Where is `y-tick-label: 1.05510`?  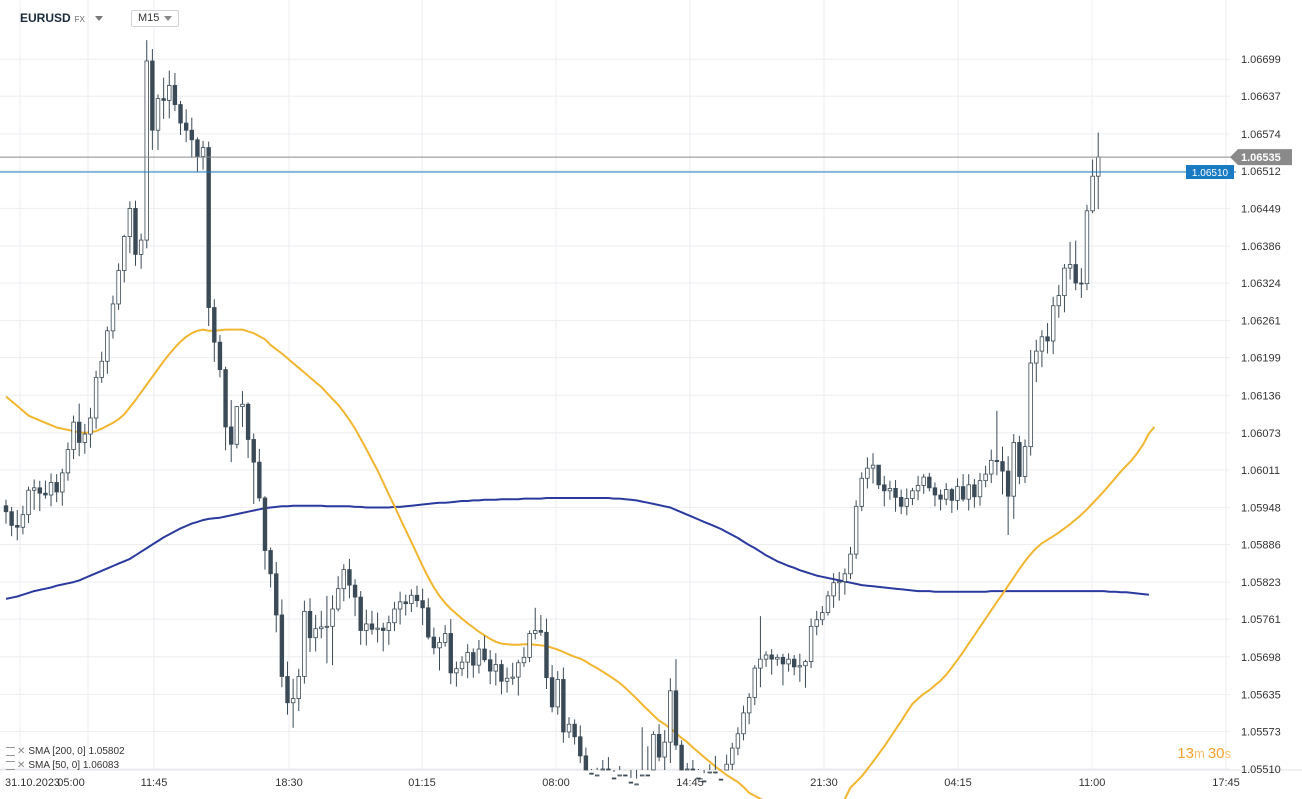 y-tick-label: 1.05510 is located at coordinates (1261, 770).